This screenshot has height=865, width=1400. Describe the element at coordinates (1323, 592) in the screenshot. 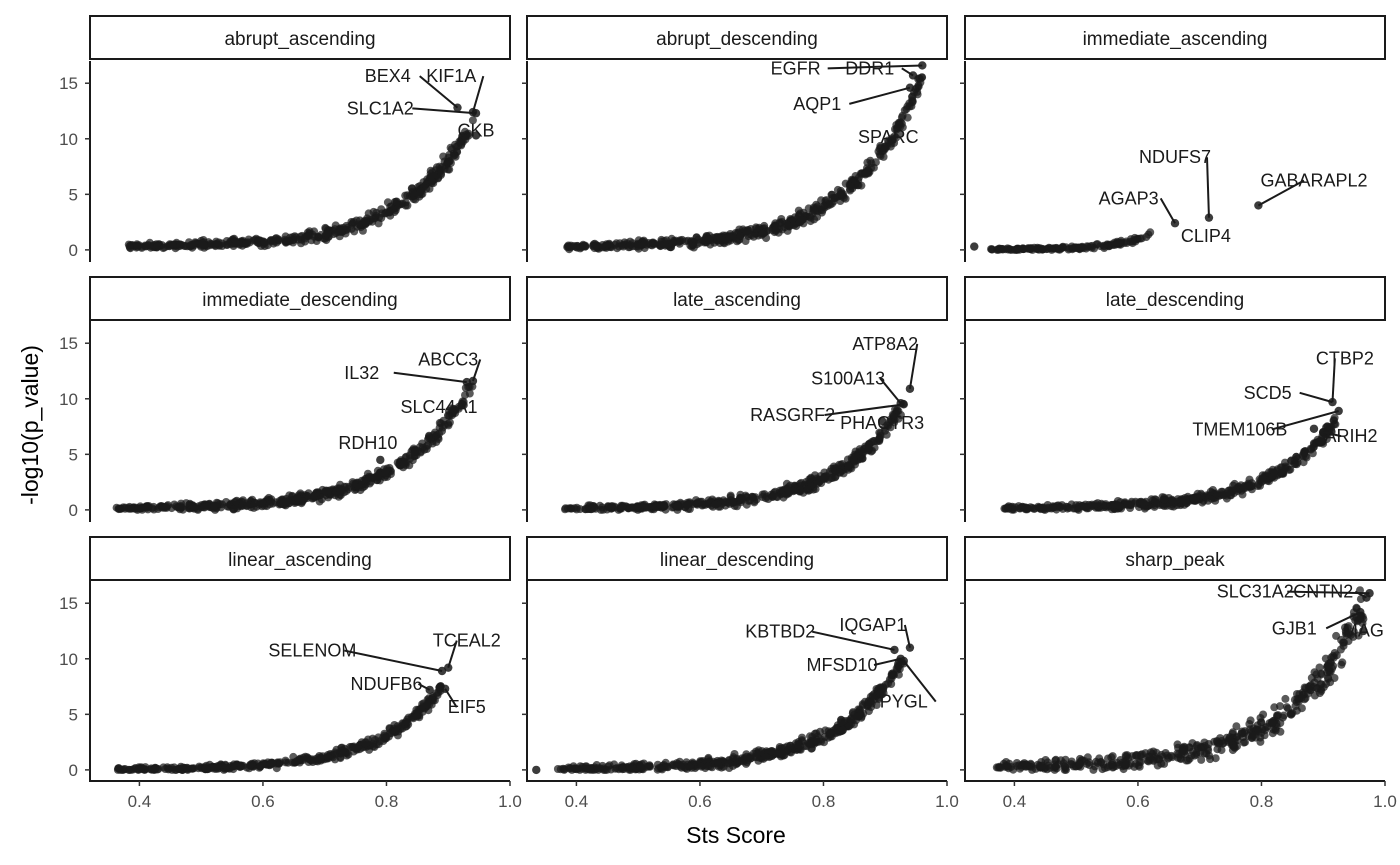

I see `gene-label: CNTN2` at that location.